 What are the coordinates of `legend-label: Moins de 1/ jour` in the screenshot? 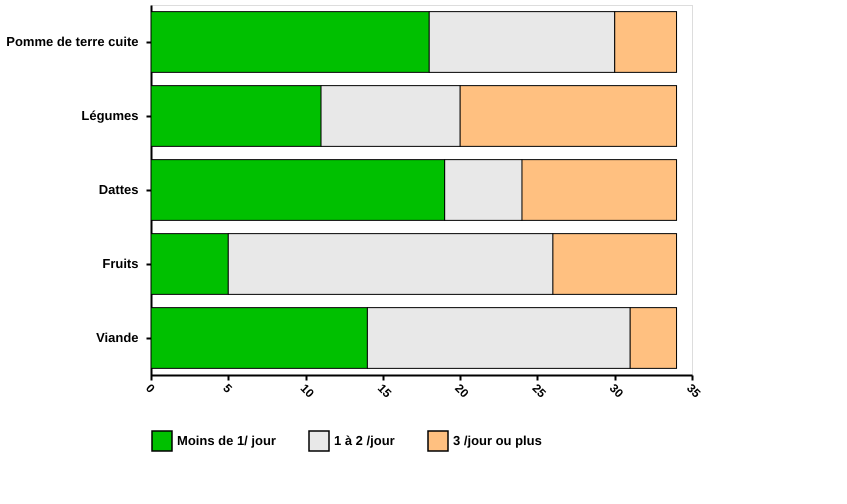 It's located at (226, 440).